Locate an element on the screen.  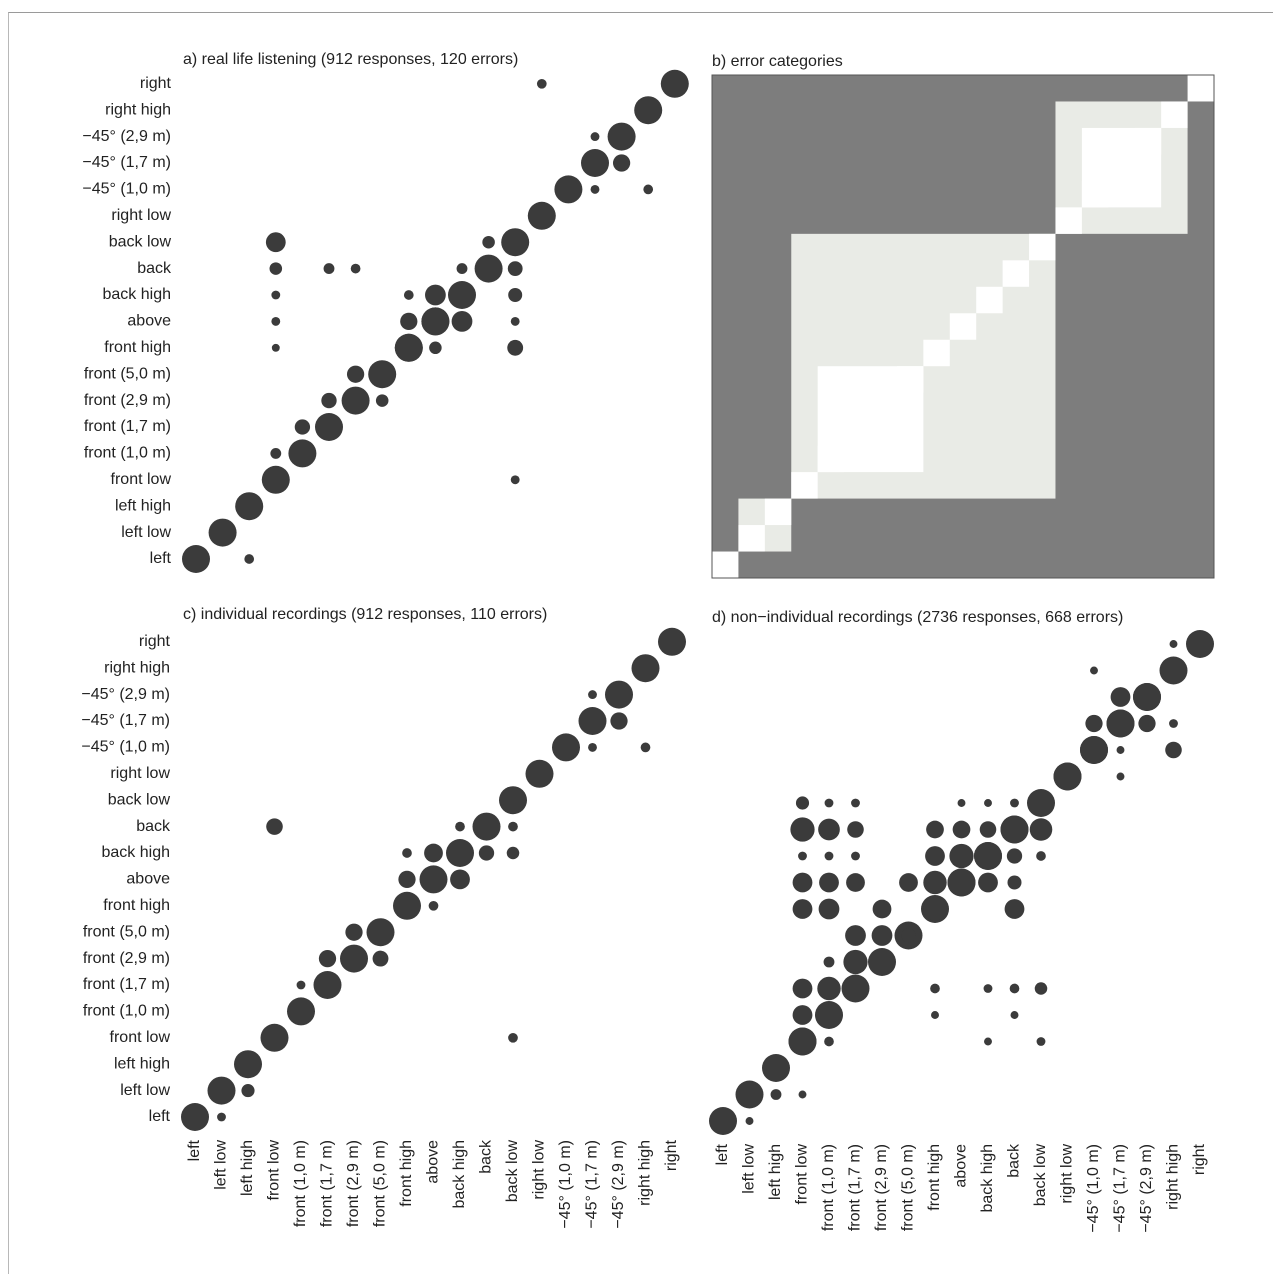
panel-d-x-tick: front (2,9 m) is located at coordinates (881, 1187).